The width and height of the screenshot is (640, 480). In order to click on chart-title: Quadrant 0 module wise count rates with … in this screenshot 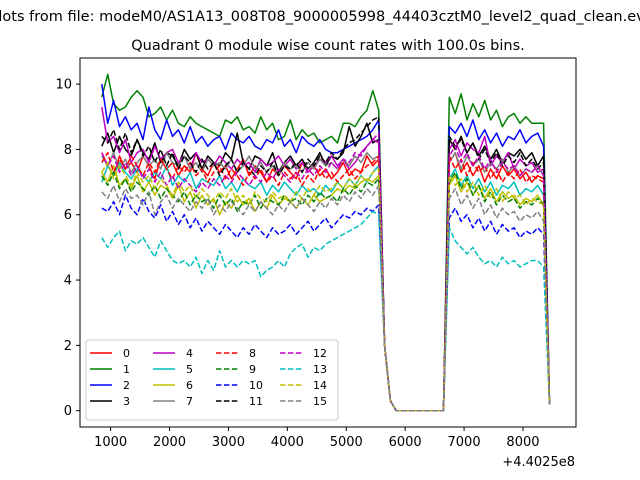, I will do `click(328, 46)`.